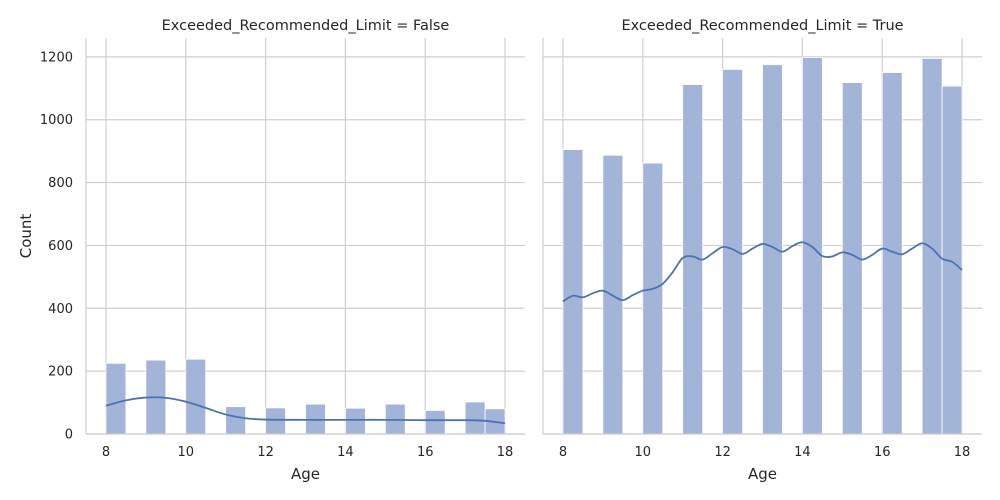 The width and height of the screenshot is (1000, 500). Describe the element at coordinates (26, 236) in the screenshot. I see `y-axis-label: Count` at that location.